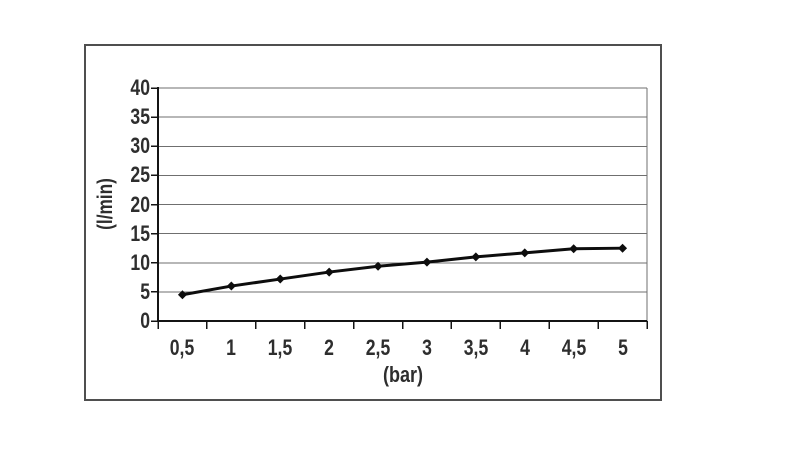 Image resolution: width=800 pixels, height=476 pixels. Describe the element at coordinates (622, 347) in the screenshot. I see `x-tick-label: 5` at that location.